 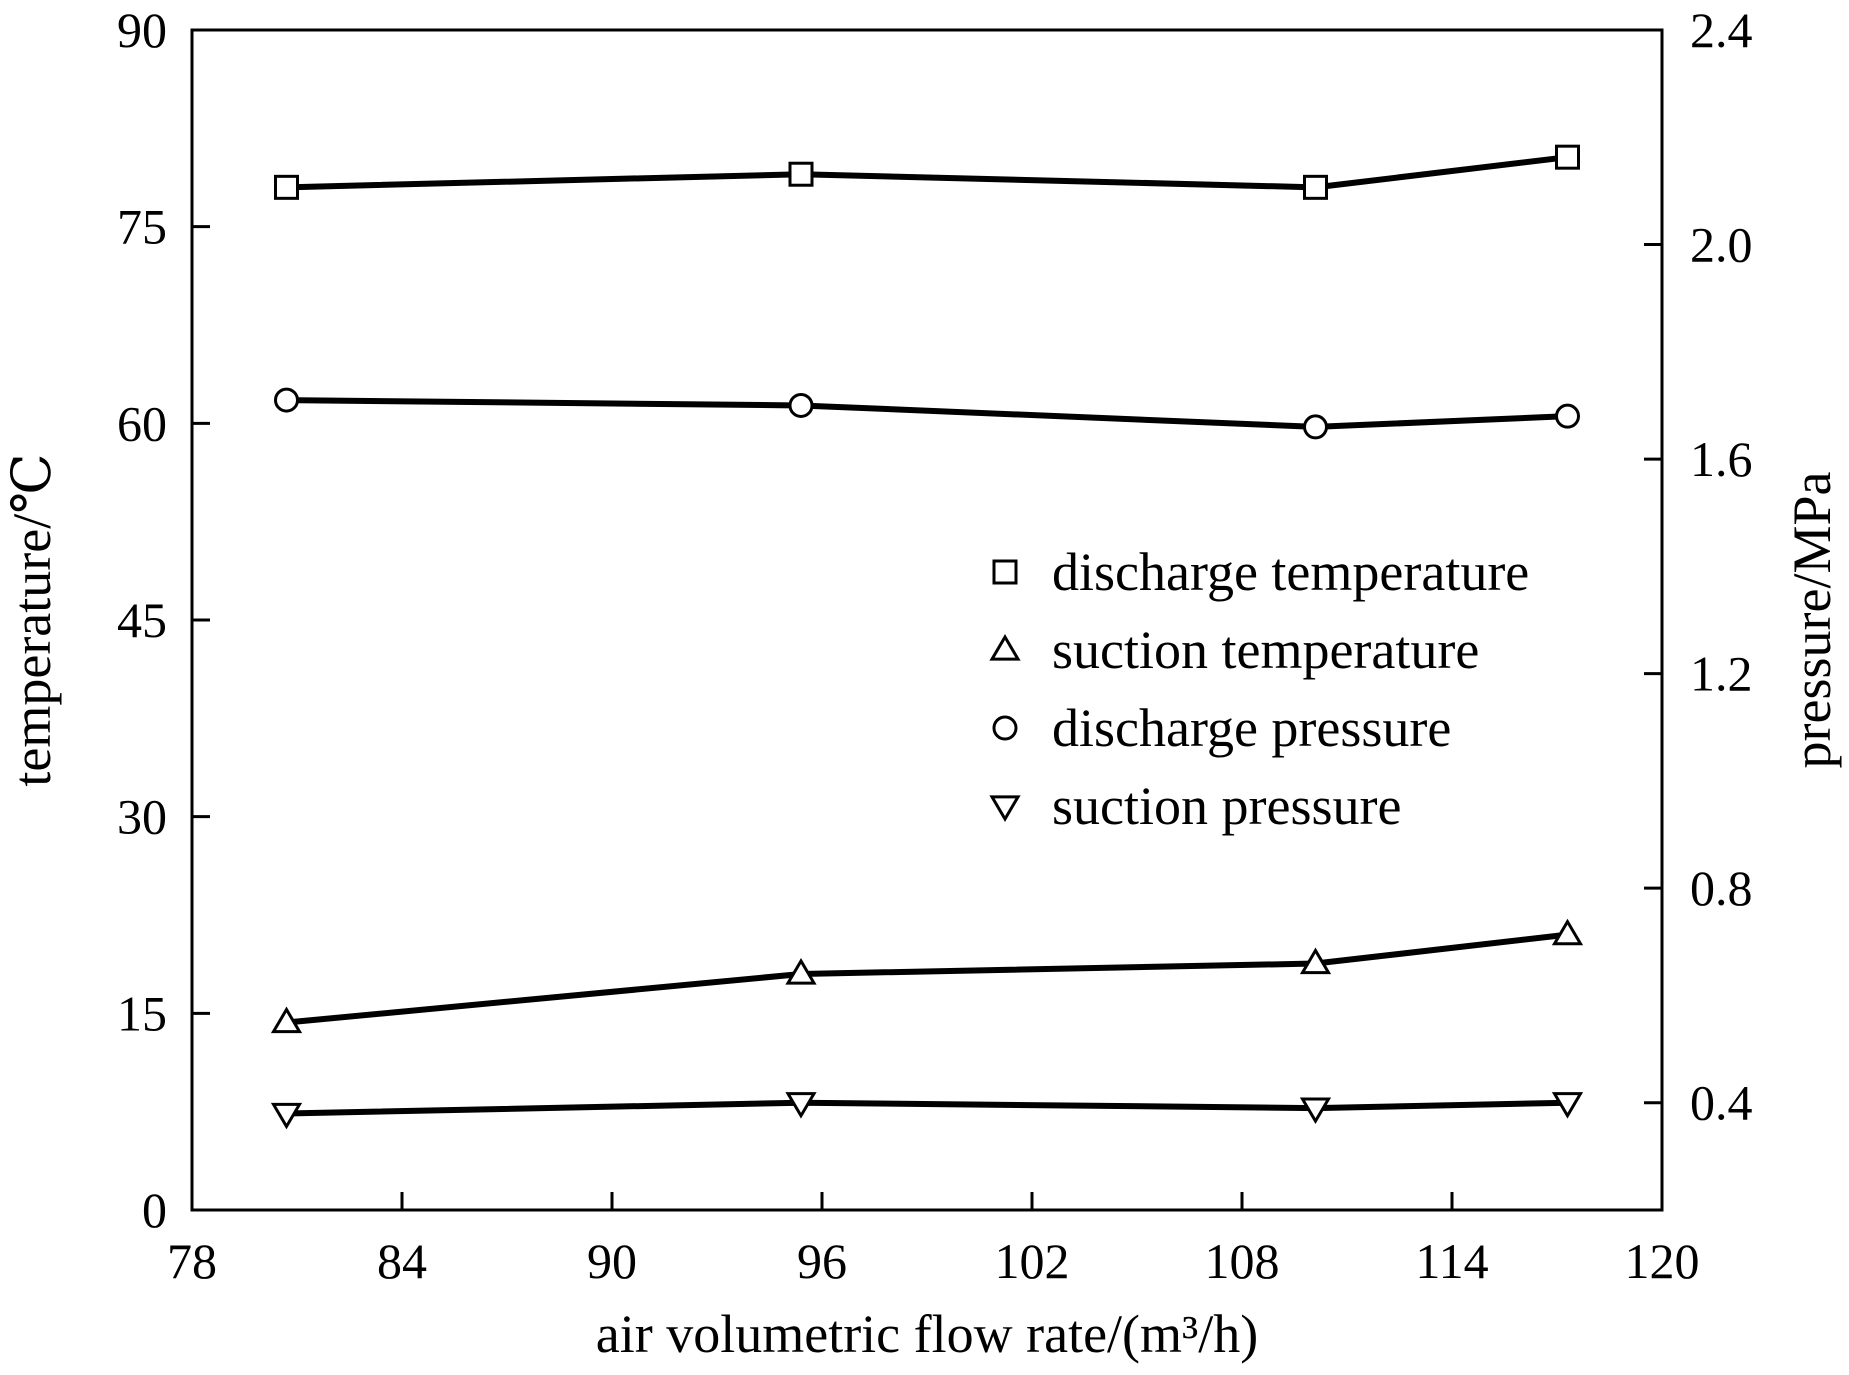 I want to click on legend-label: discharge temperature, so click(x=1290, y=572).